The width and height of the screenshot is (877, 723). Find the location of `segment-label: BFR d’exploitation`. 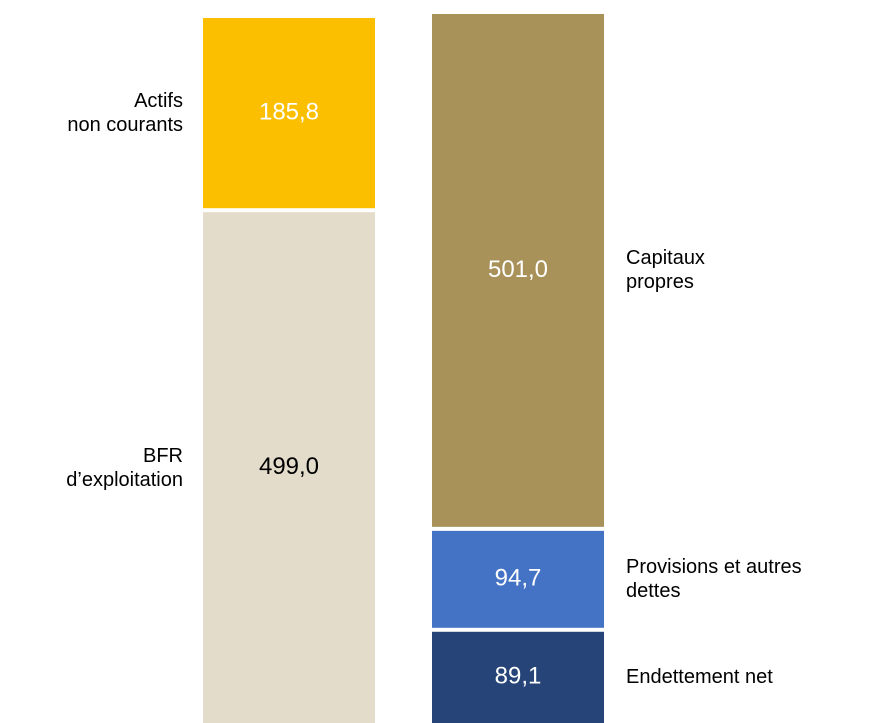

segment-label: BFR d’exploitation is located at coordinates (124, 467).